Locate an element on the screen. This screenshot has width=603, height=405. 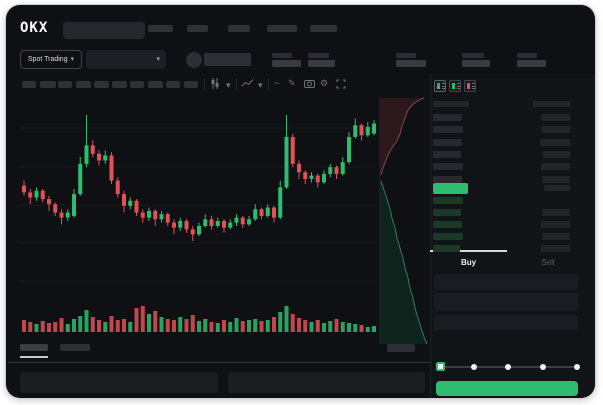
orderbook-col-header-amount is located at coordinates (551, 104).